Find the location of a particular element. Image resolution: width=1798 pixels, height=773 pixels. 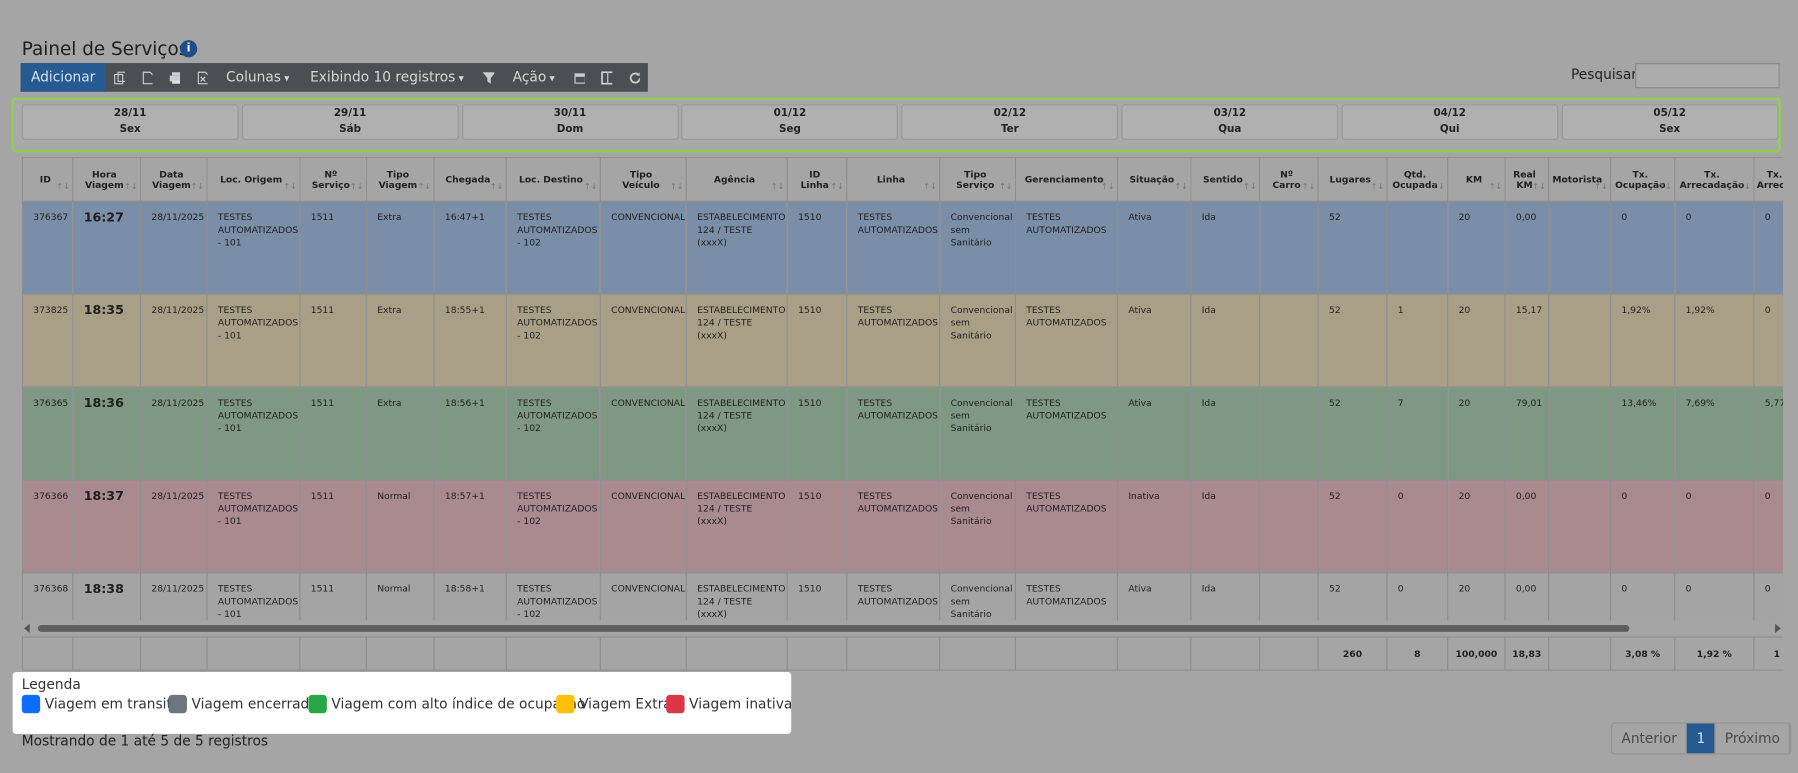

day-label: Qua is located at coordinates (1230, 129).